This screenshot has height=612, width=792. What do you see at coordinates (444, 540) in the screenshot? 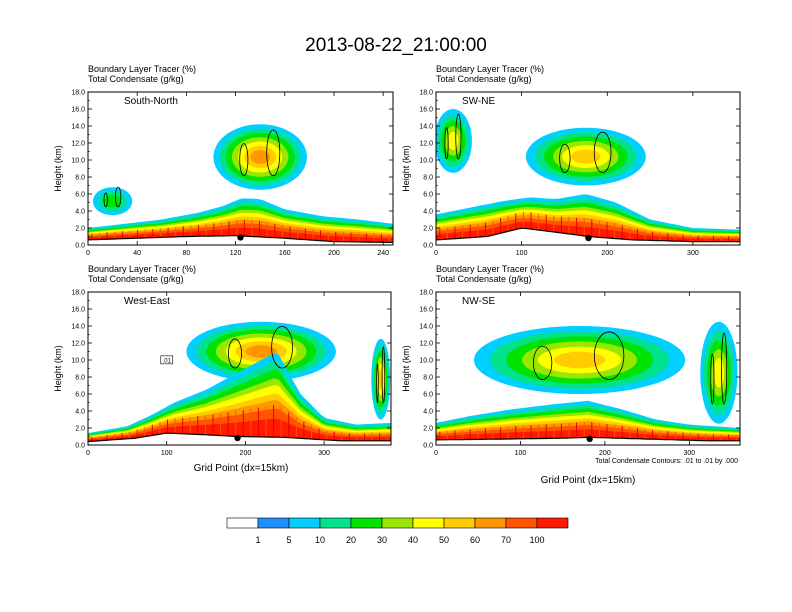
I see `colorbar-label: 50` at bounding box center [444, 540].